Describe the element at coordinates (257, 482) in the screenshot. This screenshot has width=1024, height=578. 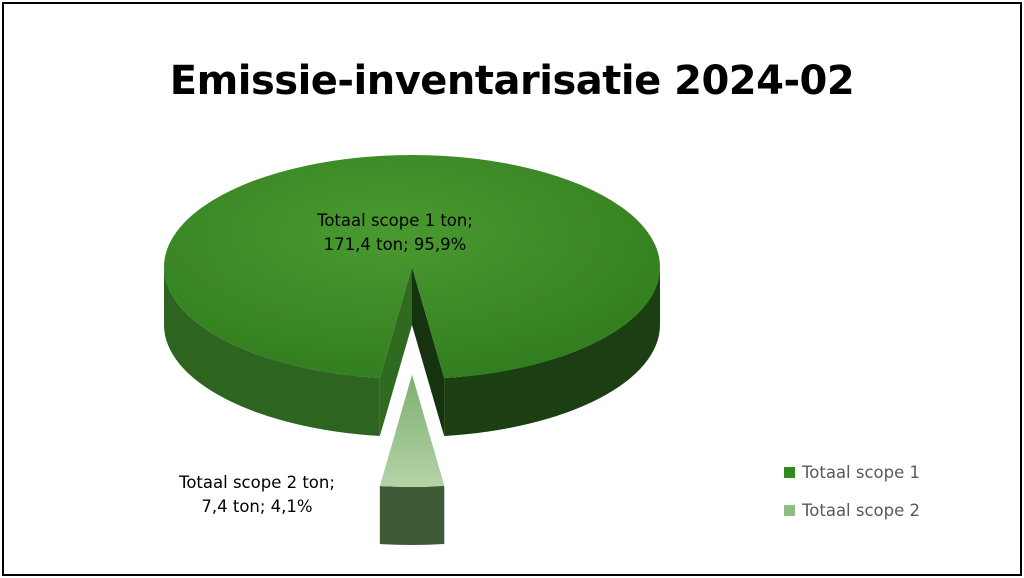
I see `data-label-scope2-line1: Totaal scope 2 ton;` at that location.